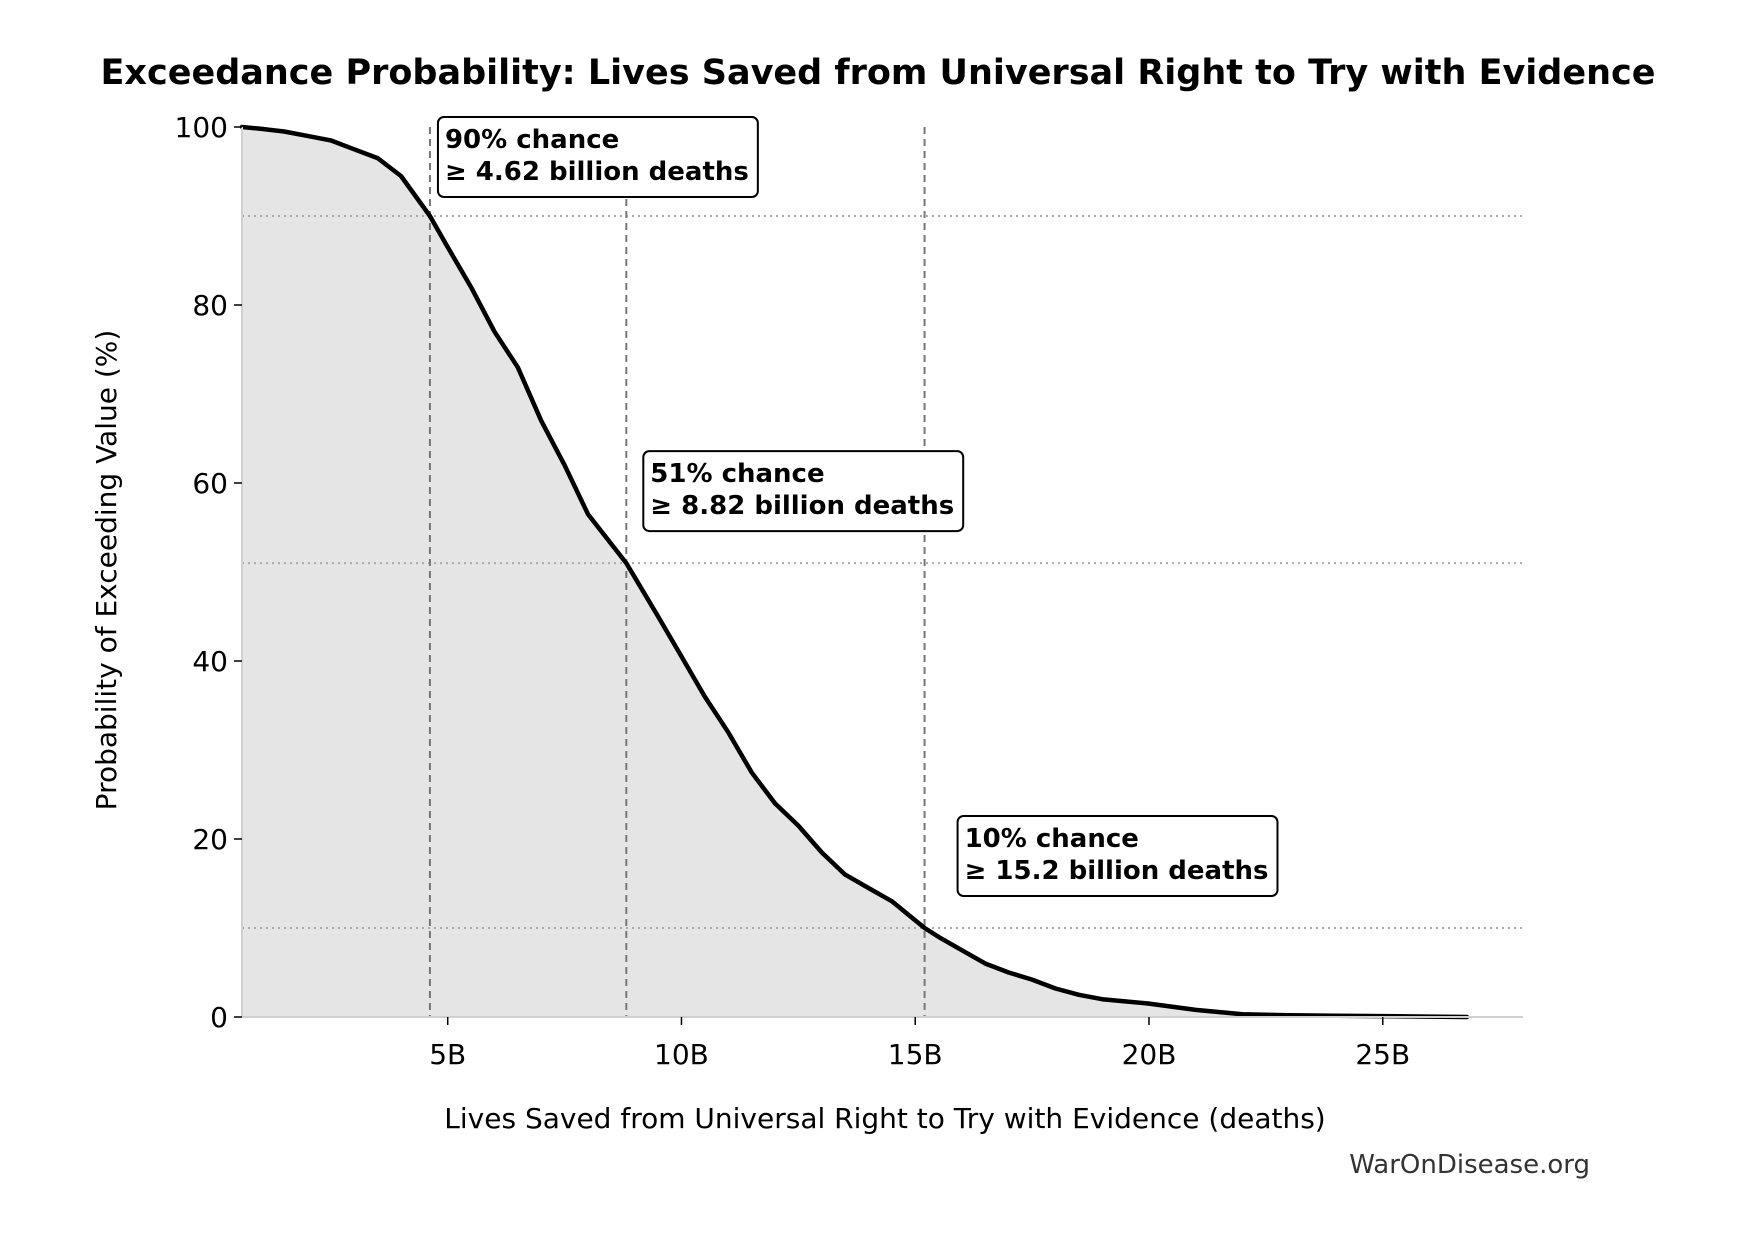 The width and height of the screenshot is (1756, 1233). I want to click on annotation-title: 90% chance, so click(532, 140).